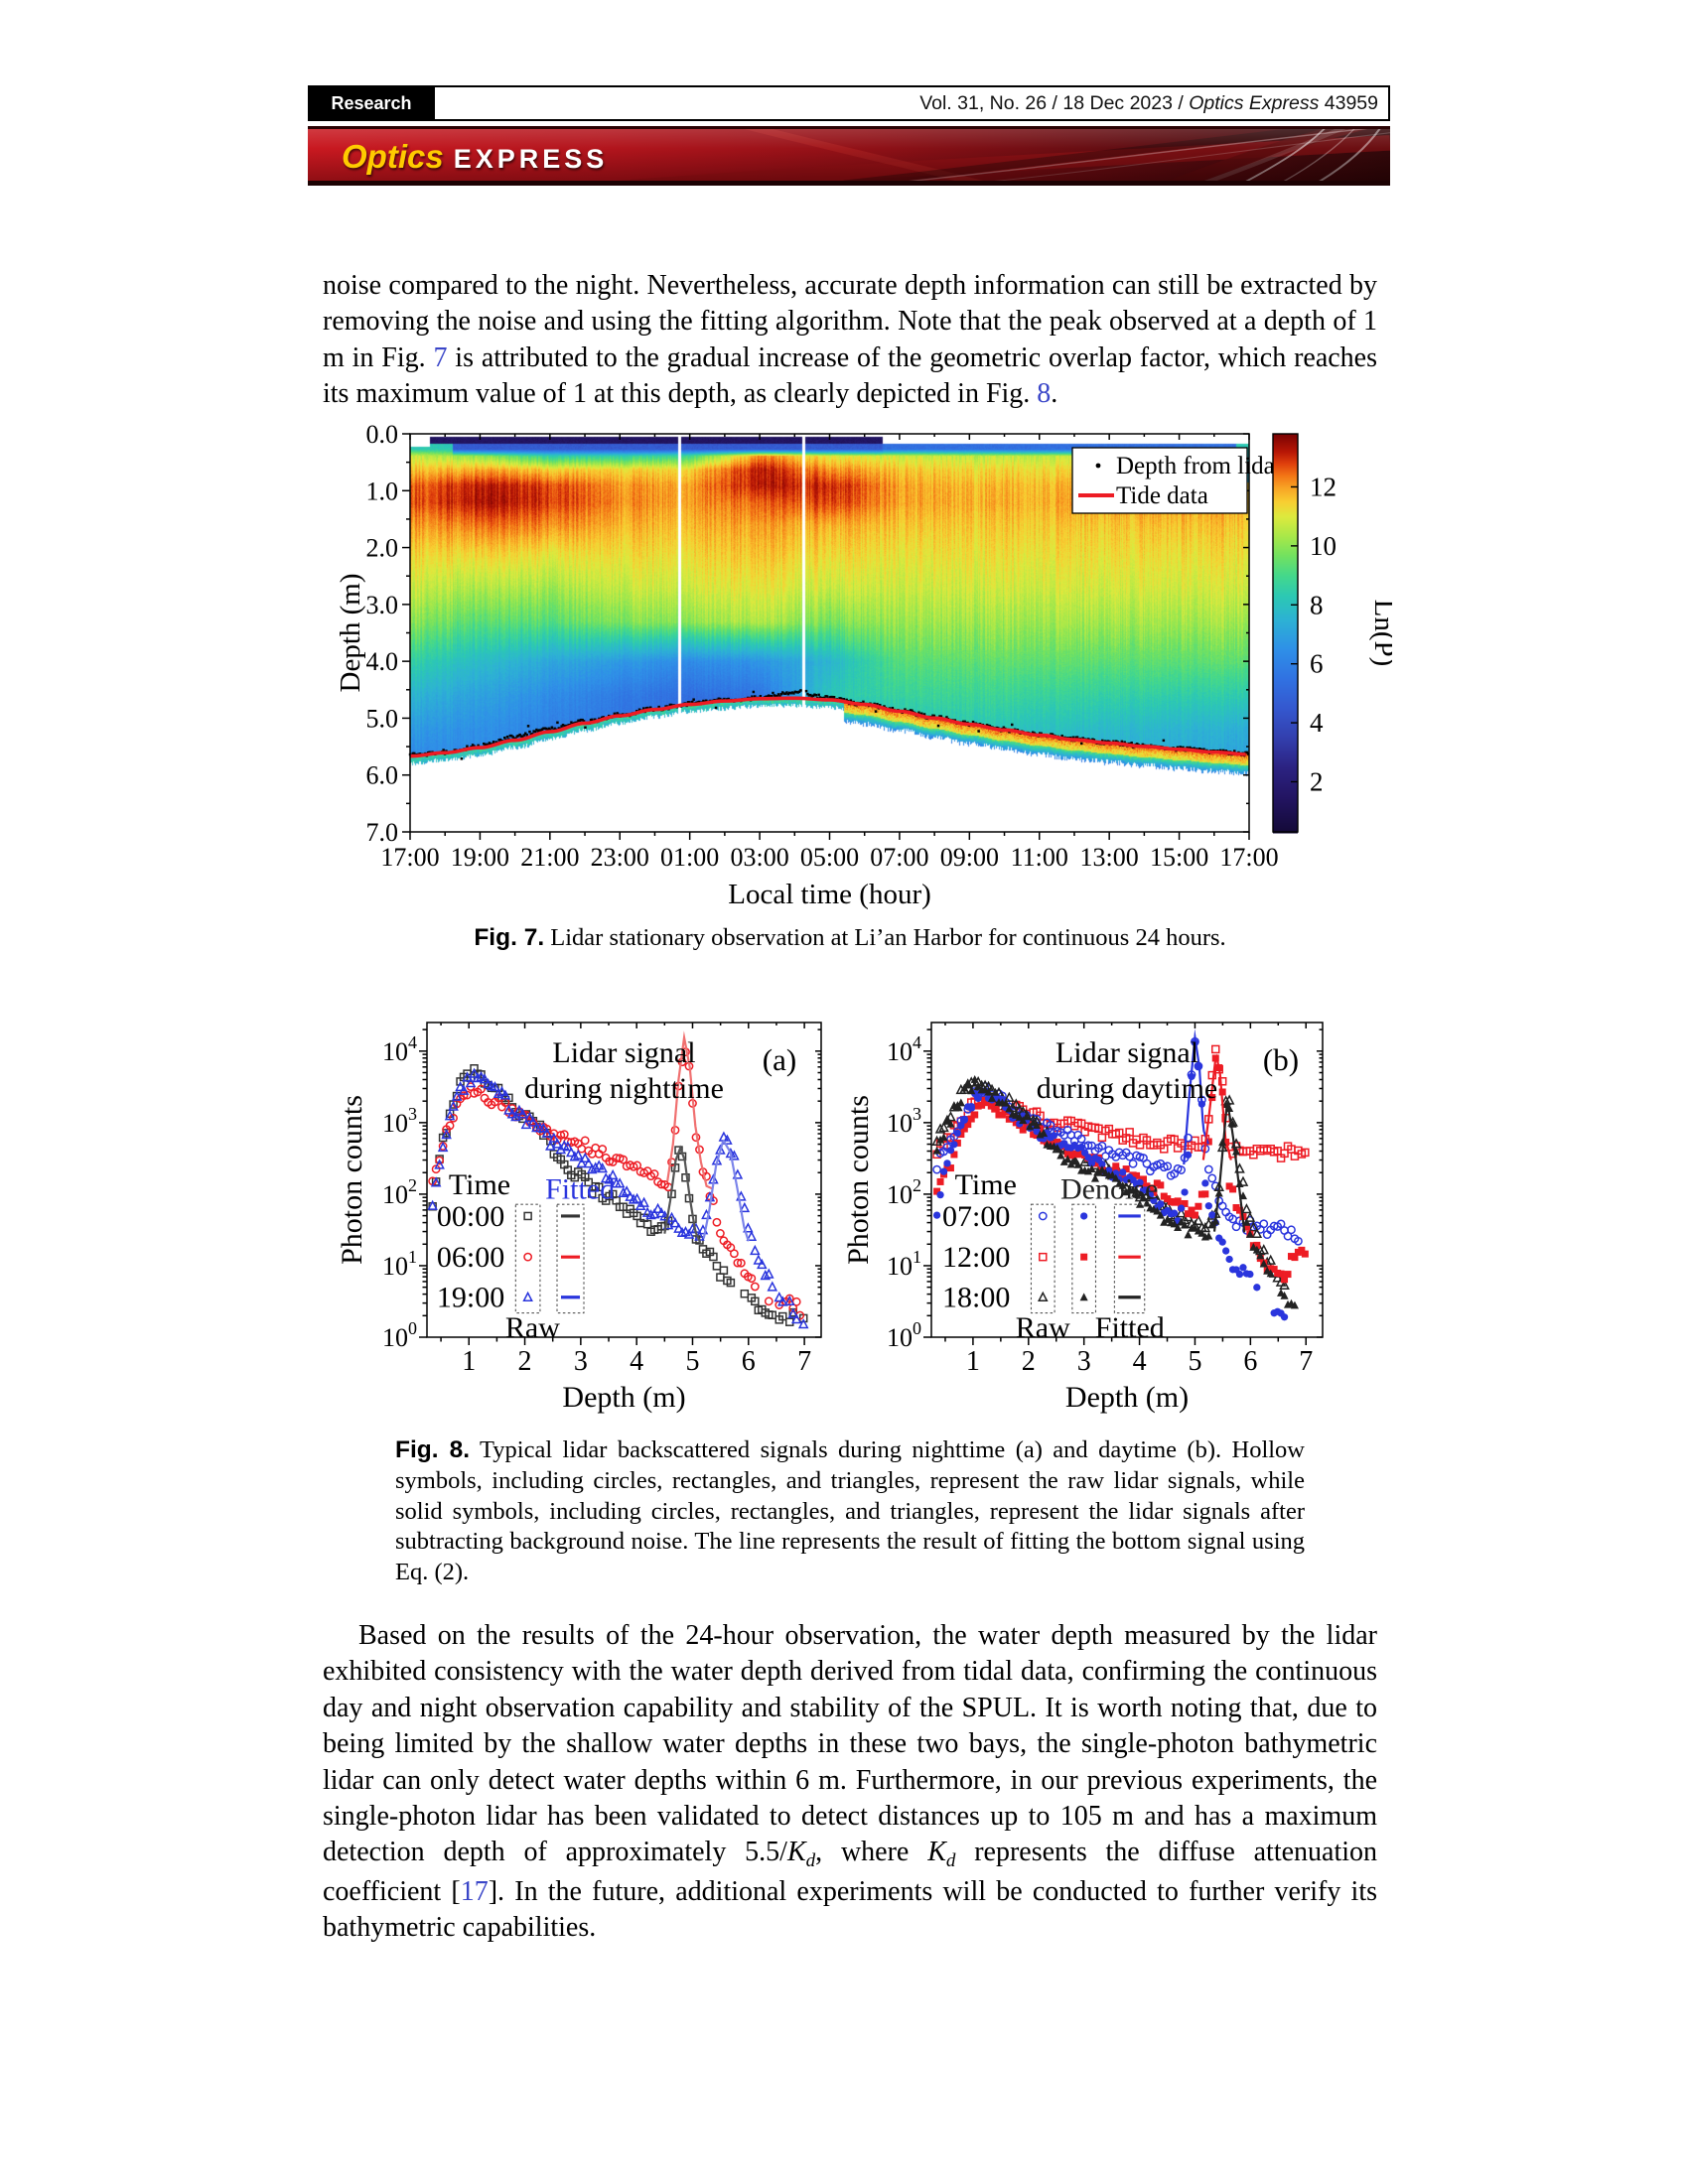 This screenshot has height=2184, width=1688. Describe the element at coordinates (393, 156) in the screenshot. I see `logo-word-optics: Optics` at that location.